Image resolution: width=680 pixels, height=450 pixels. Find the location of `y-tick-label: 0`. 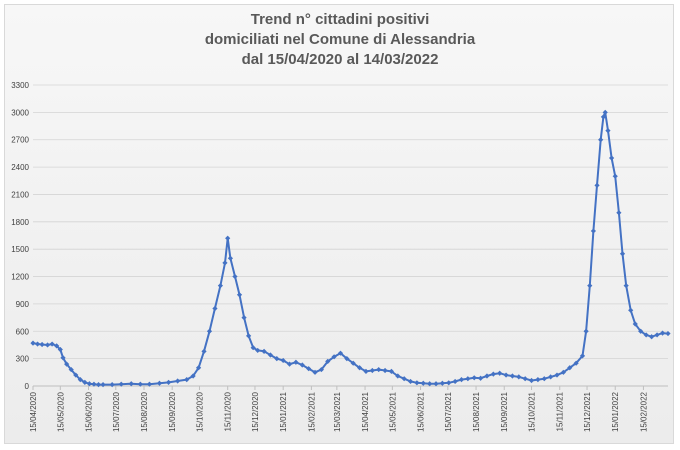

y-tick-label: 0 is located at coordinates (27, 386).